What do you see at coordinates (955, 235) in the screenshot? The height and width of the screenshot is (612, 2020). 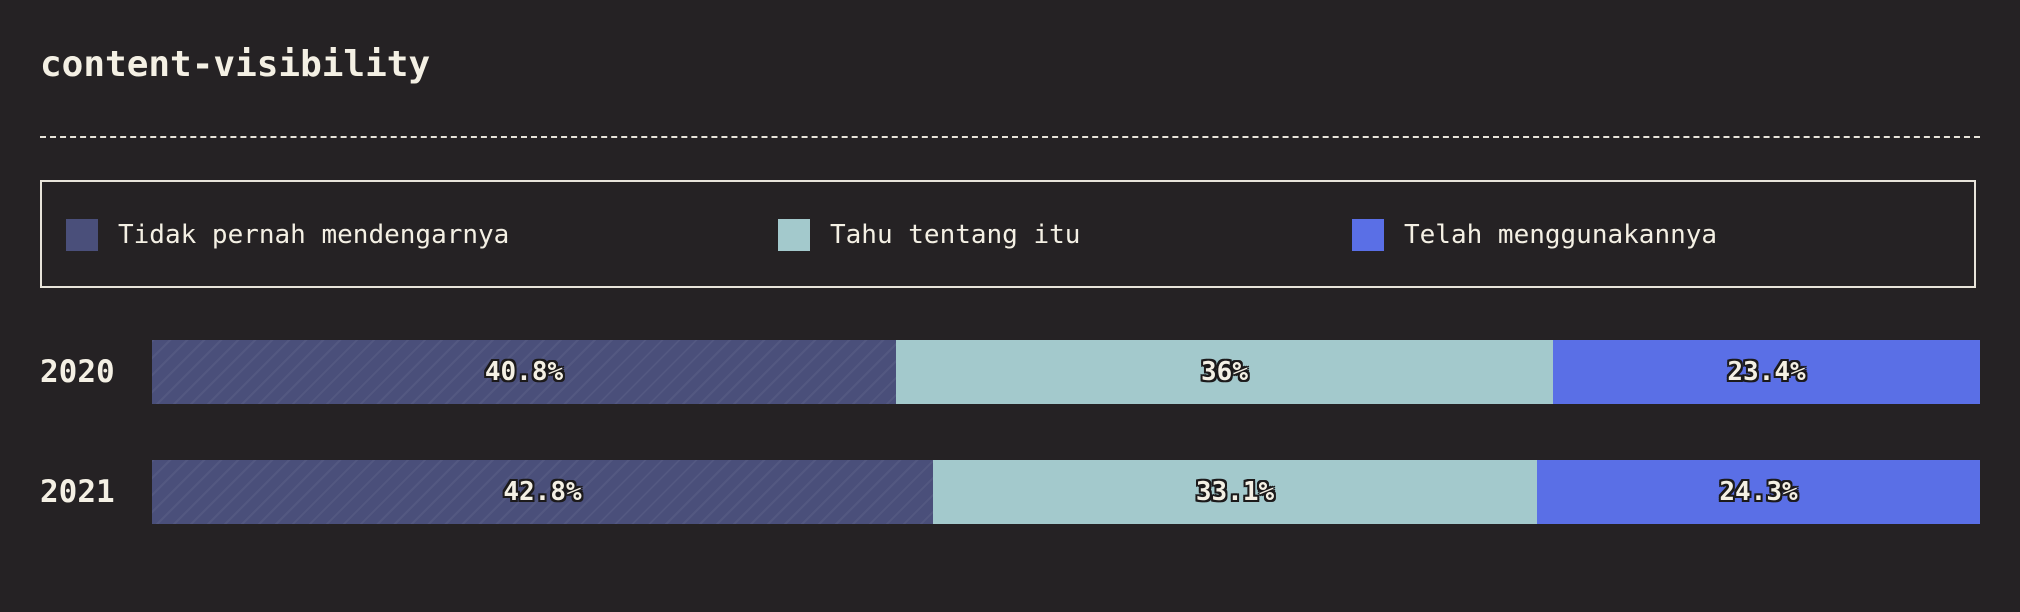 I see `legend-label-know-about: Tahu tentang itu` at bounding box center [955, 235].